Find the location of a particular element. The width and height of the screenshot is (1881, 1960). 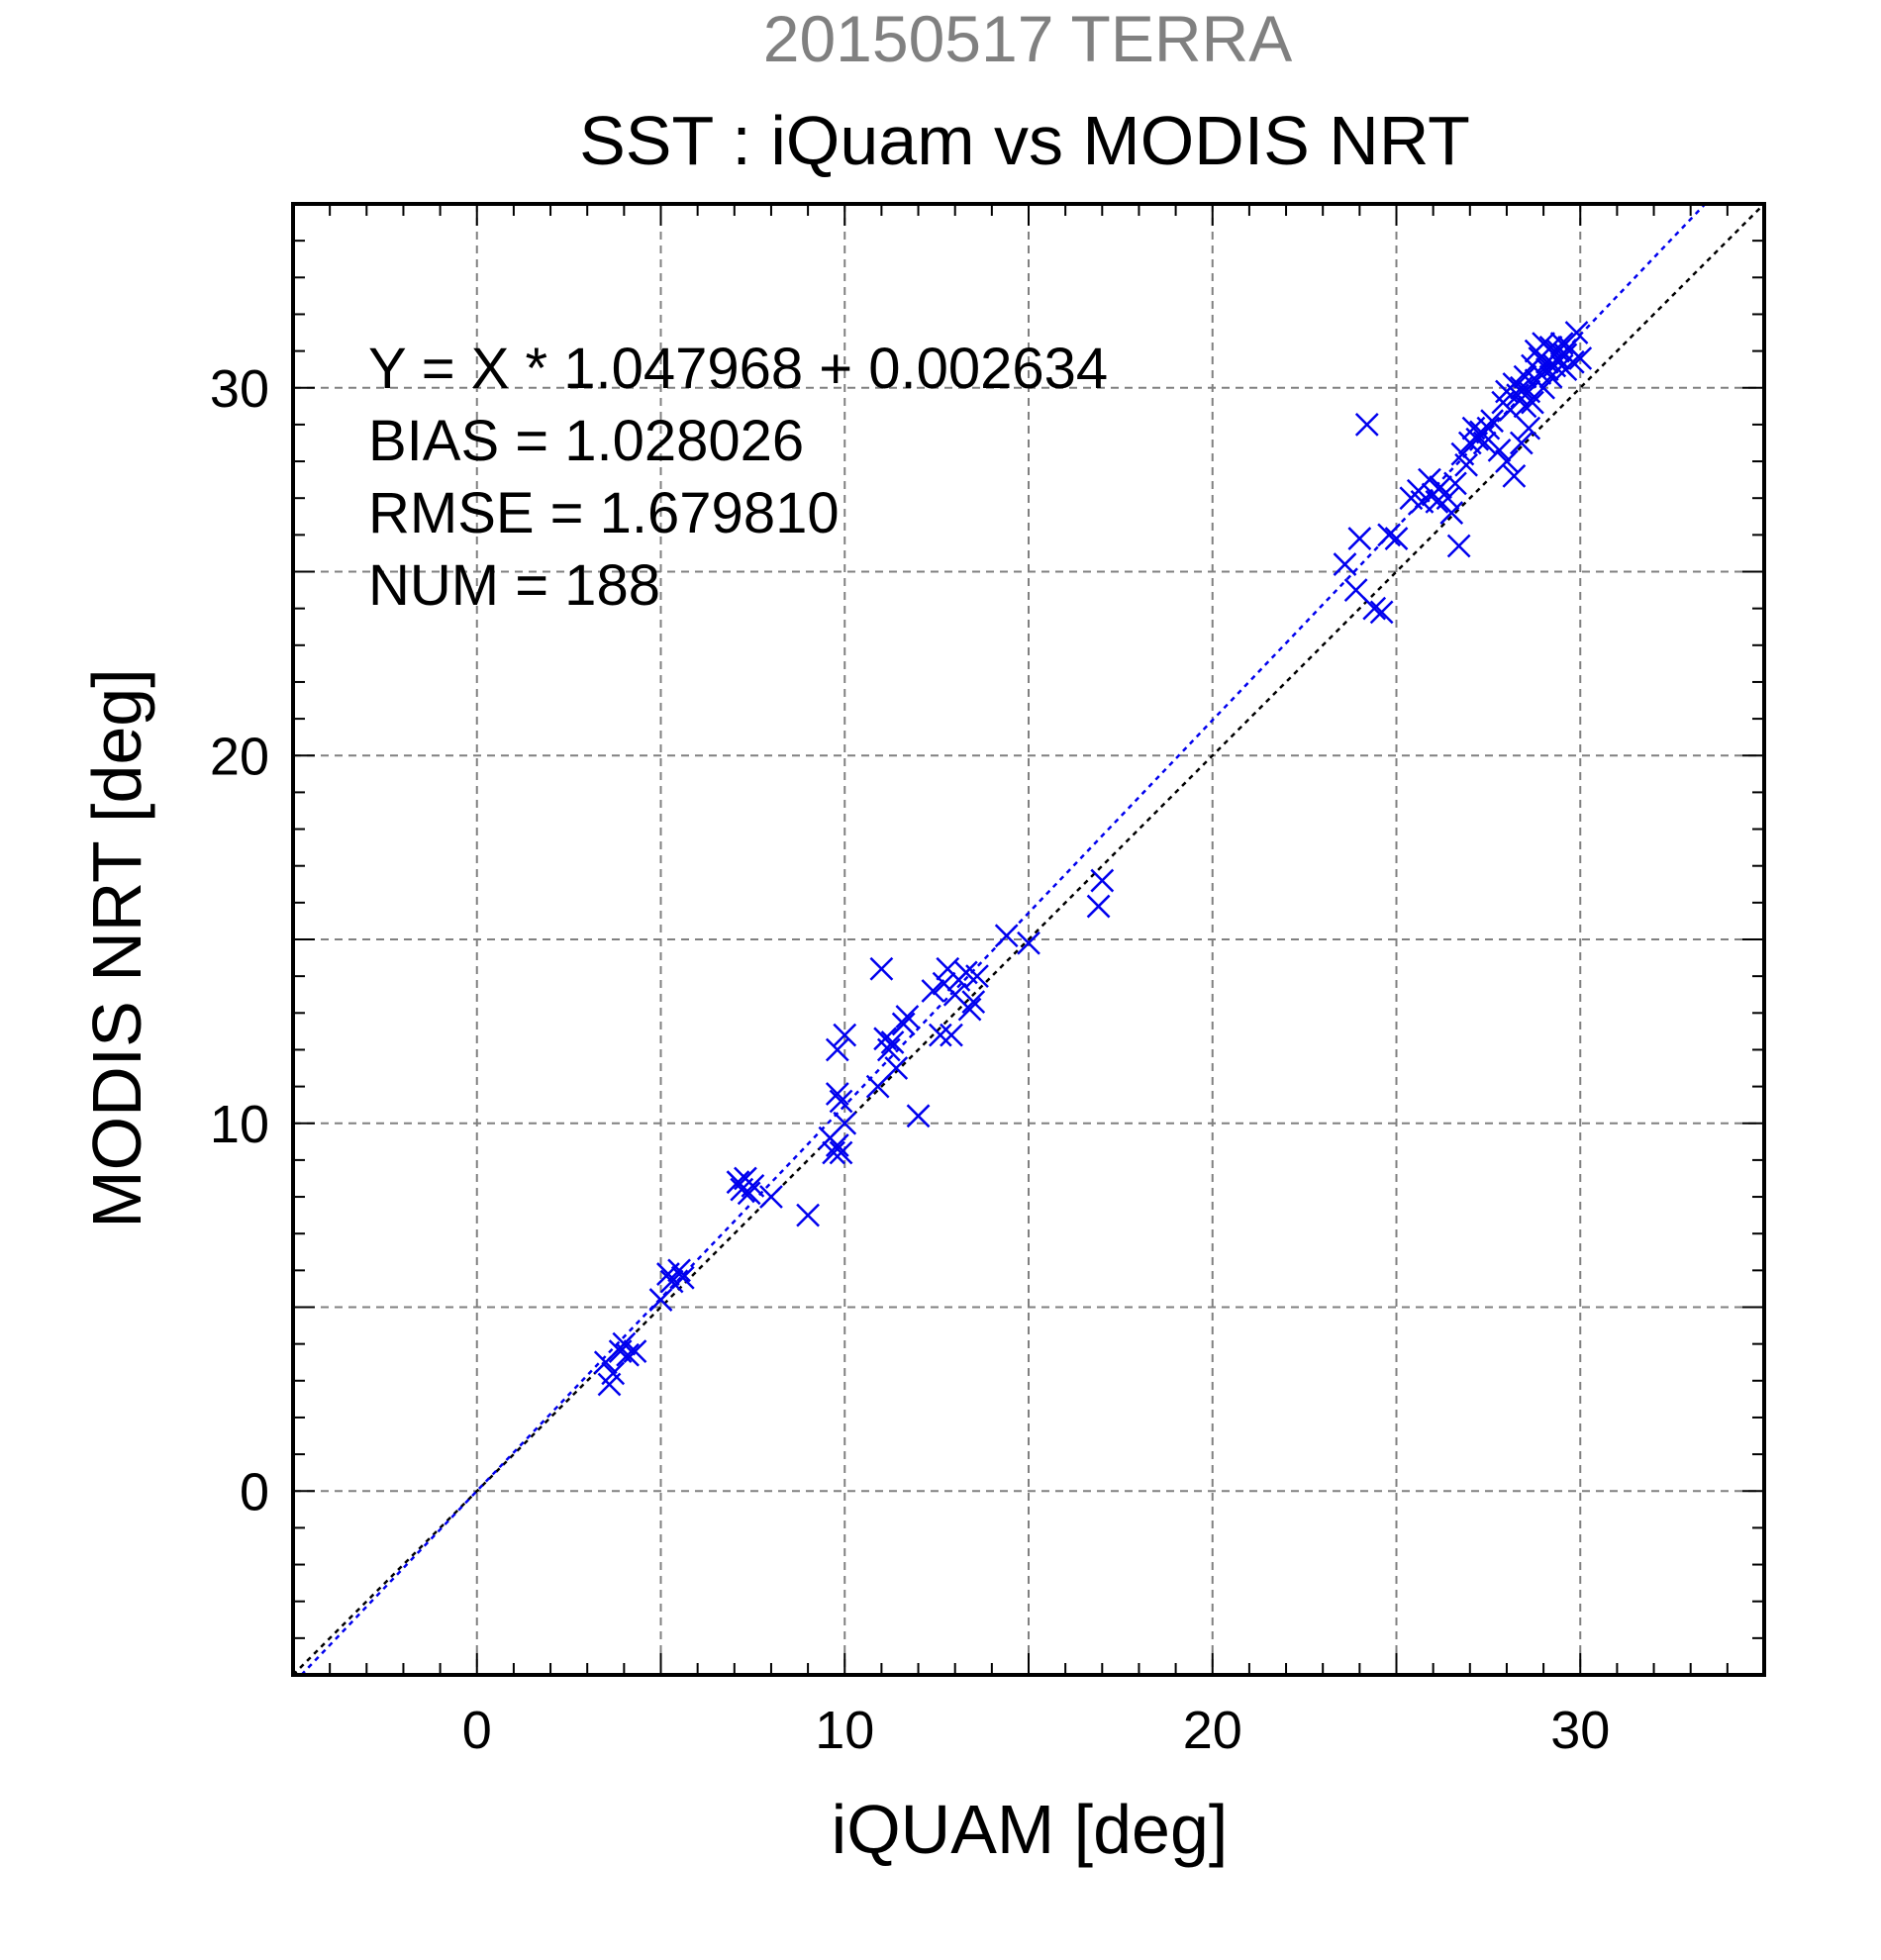

x-tick-label: 10 is located at coordinates (845, 1730).